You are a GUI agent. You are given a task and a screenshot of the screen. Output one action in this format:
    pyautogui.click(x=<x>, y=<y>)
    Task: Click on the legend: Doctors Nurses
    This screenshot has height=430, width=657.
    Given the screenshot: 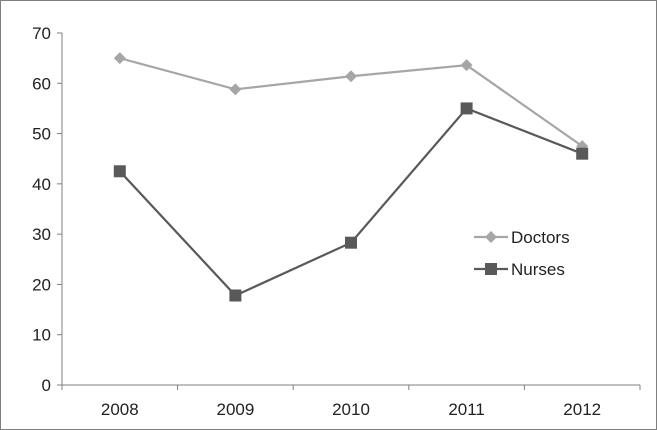 What is the action you would take?
    pyautogui.click(x=522, y=253)
    